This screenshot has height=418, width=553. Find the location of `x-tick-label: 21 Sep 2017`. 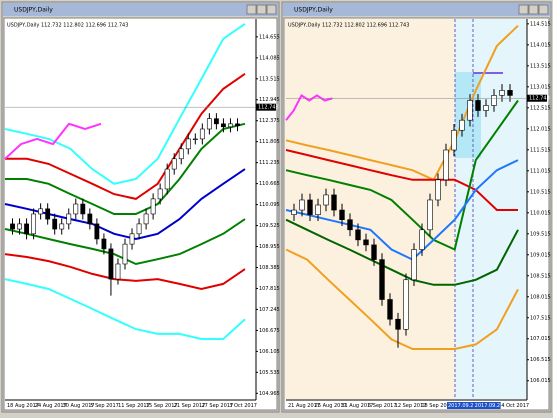

x-tick-label: 21 Sep 2017 is located at coordinates (190, 406).